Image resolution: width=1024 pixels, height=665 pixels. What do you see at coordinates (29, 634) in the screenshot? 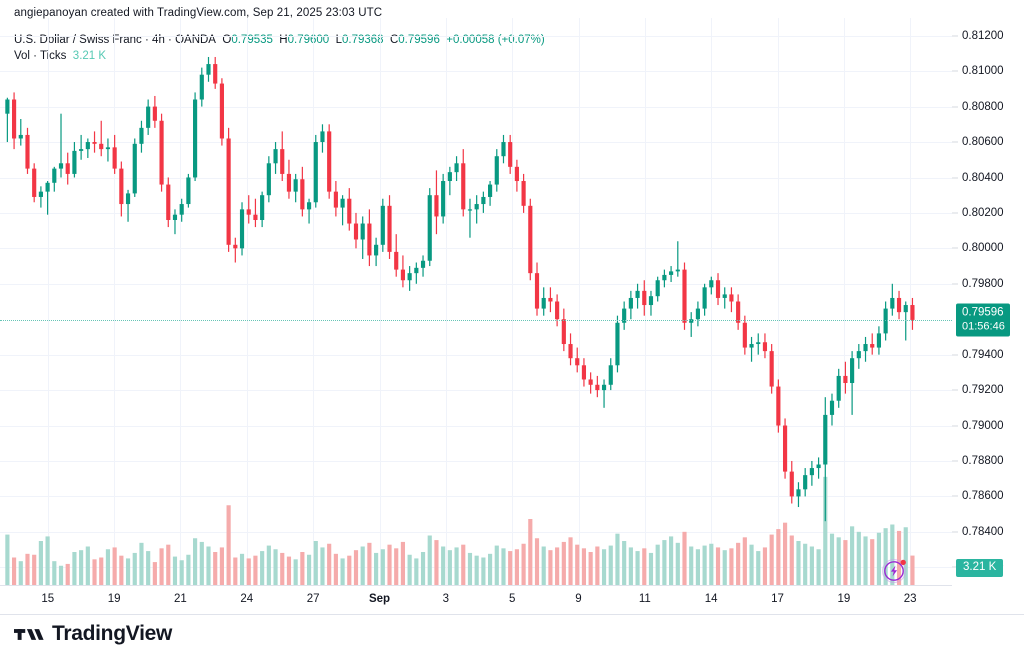
I see `tradingview-logo-icon` at bounding box center [29, 634].